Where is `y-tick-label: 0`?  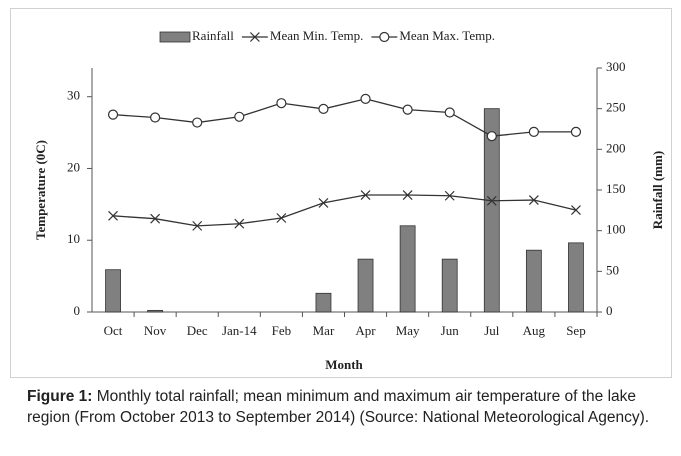
y-tick-label: 0 is located at coordinates (77, 310).